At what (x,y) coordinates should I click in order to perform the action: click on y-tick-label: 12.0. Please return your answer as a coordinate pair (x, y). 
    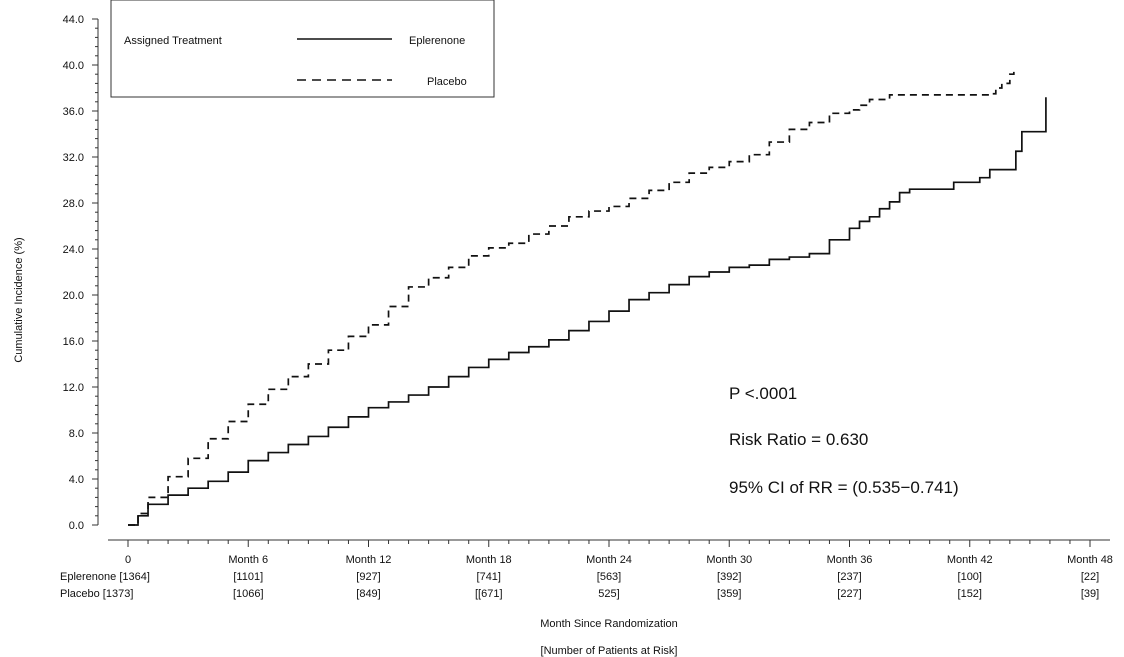
    Looking at the image, I should click on (73, 388).